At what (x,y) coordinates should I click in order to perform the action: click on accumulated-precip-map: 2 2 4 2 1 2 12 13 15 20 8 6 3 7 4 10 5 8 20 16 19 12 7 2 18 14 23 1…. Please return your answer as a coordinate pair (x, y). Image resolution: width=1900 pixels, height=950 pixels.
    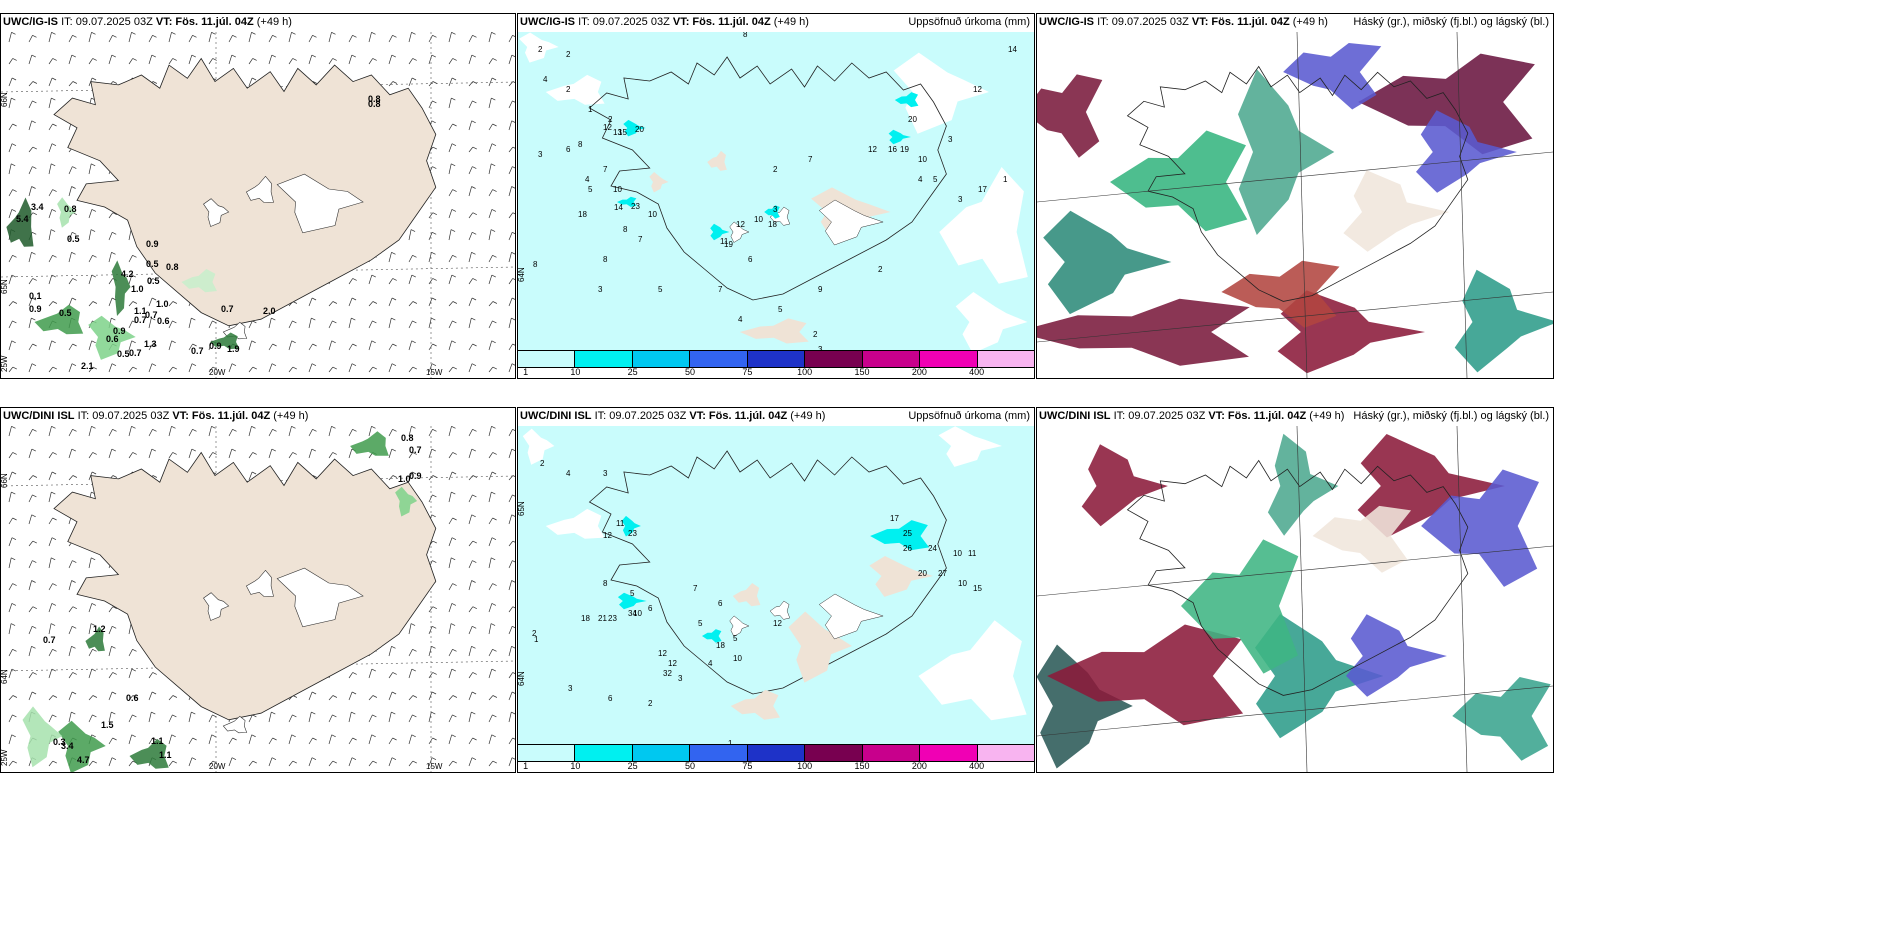
    Looking at the image, I should click on (776, 191).